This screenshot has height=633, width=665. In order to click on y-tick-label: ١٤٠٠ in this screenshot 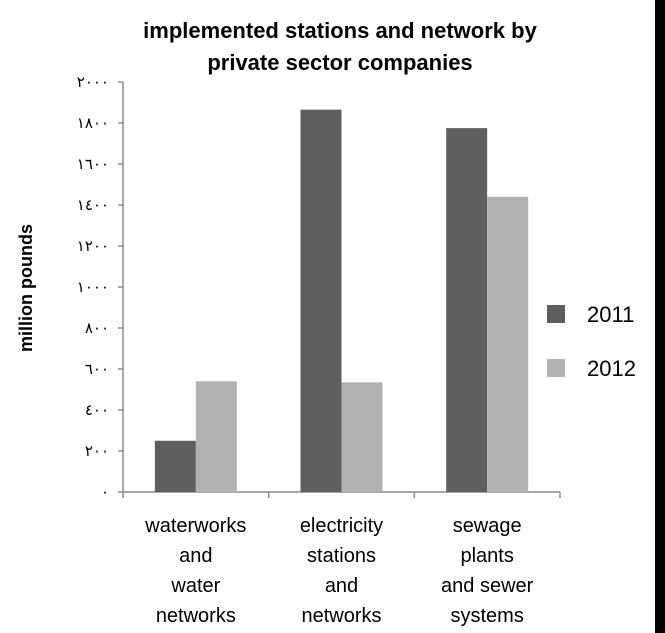, I will do `click(93, 205)`.